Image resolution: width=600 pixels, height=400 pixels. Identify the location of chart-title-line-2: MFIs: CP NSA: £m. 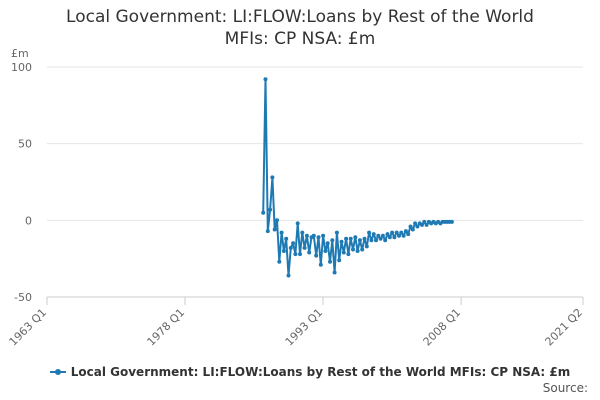
(300, 39).